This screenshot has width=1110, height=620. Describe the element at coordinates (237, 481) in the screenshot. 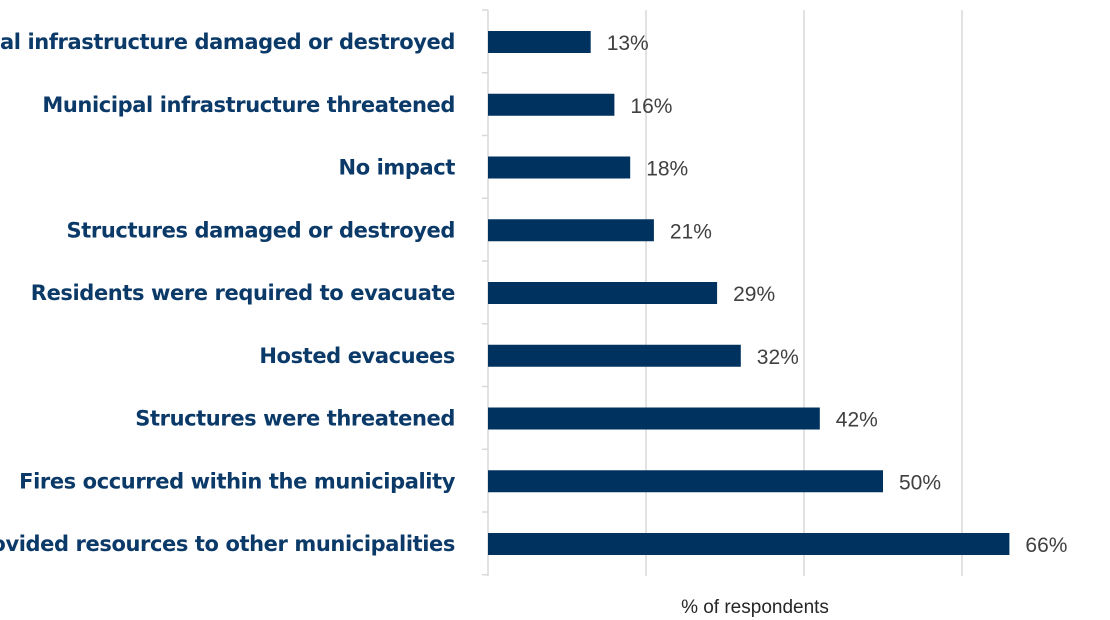

I see `category-label: Fires occurred within the municipality` at that location.